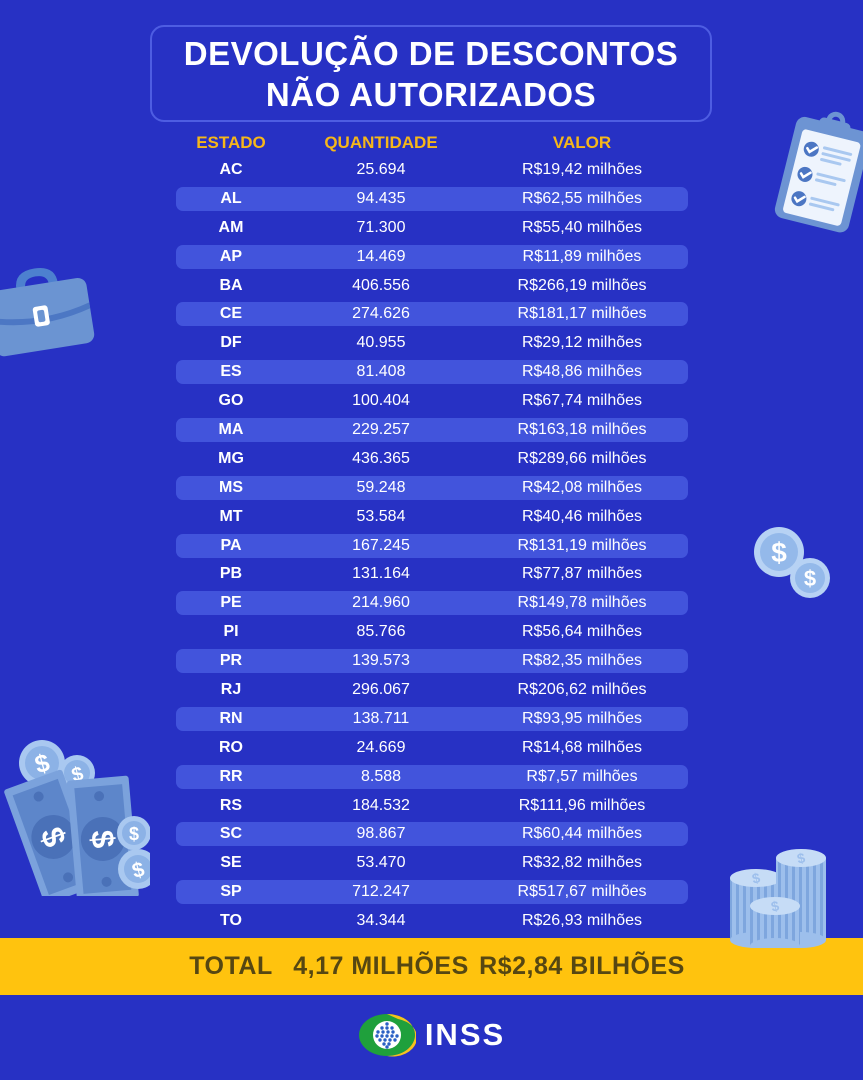 This screenshot has width=863, height=1080. Describe the element at coordinates (231, 227) in the screenshot. I see `state-cell: AM` at that location.